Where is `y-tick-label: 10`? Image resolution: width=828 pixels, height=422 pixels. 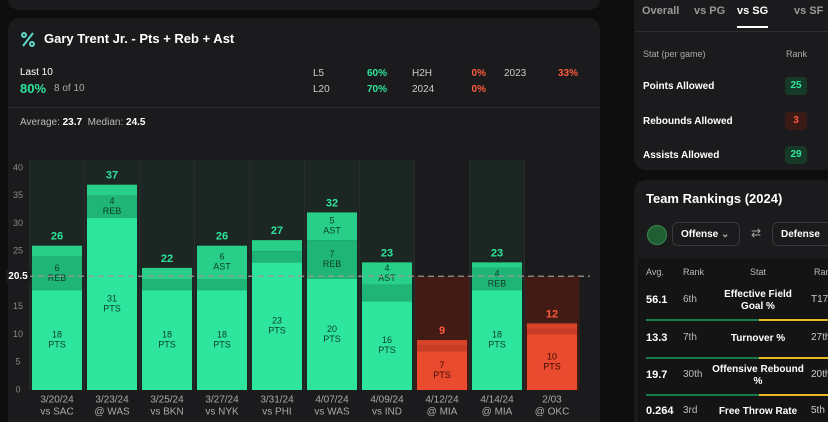 y-tick-label: 10 is located at coordinates (18, 334).